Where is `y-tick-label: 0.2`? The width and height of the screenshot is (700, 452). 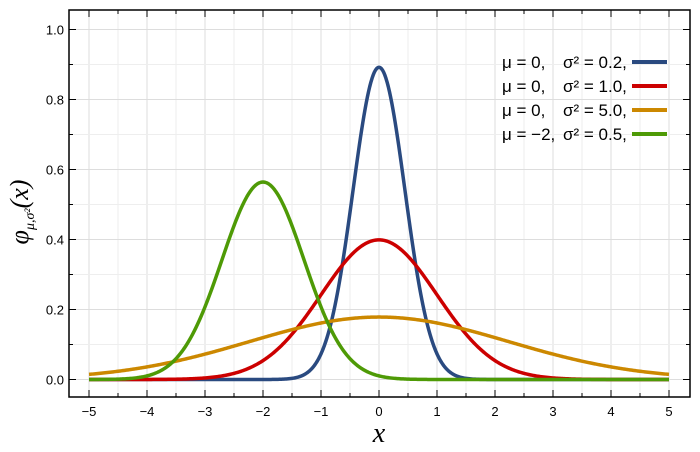 y-tick-label: 0.2 is located at coordinates (55, 310).